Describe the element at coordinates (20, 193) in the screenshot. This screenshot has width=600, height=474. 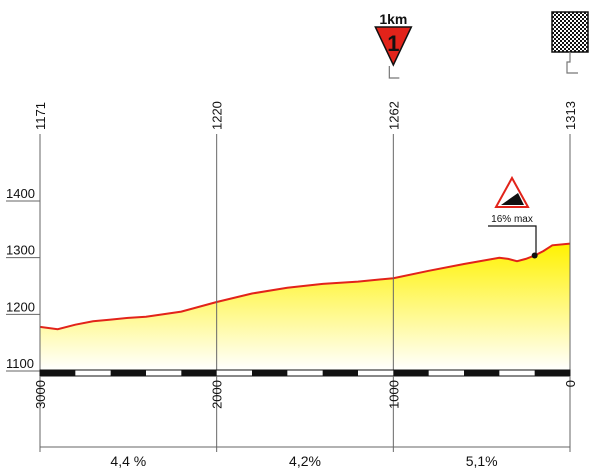
I see `y-tick-label: 1400` at that location.